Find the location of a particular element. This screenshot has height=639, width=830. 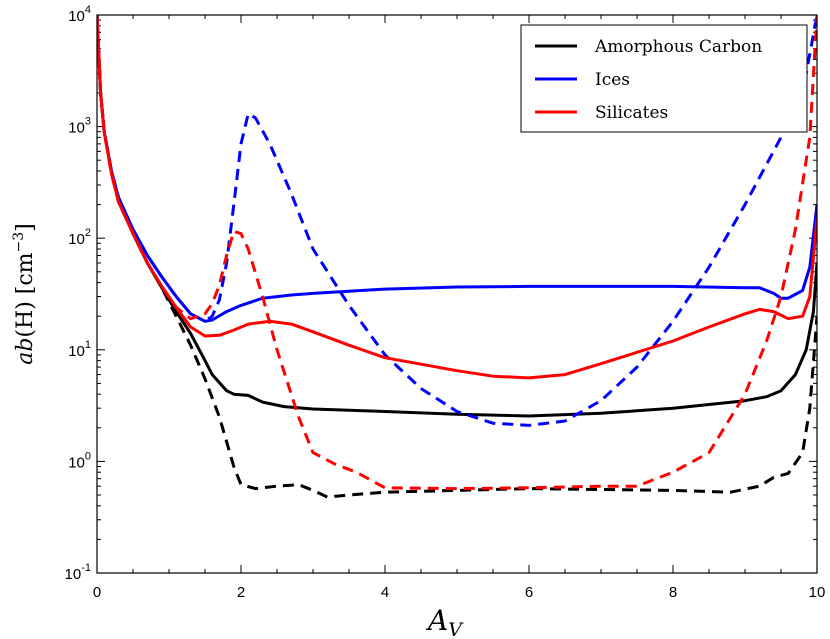

y-tick-label: 10¹ is located at coordinates (79, 349).